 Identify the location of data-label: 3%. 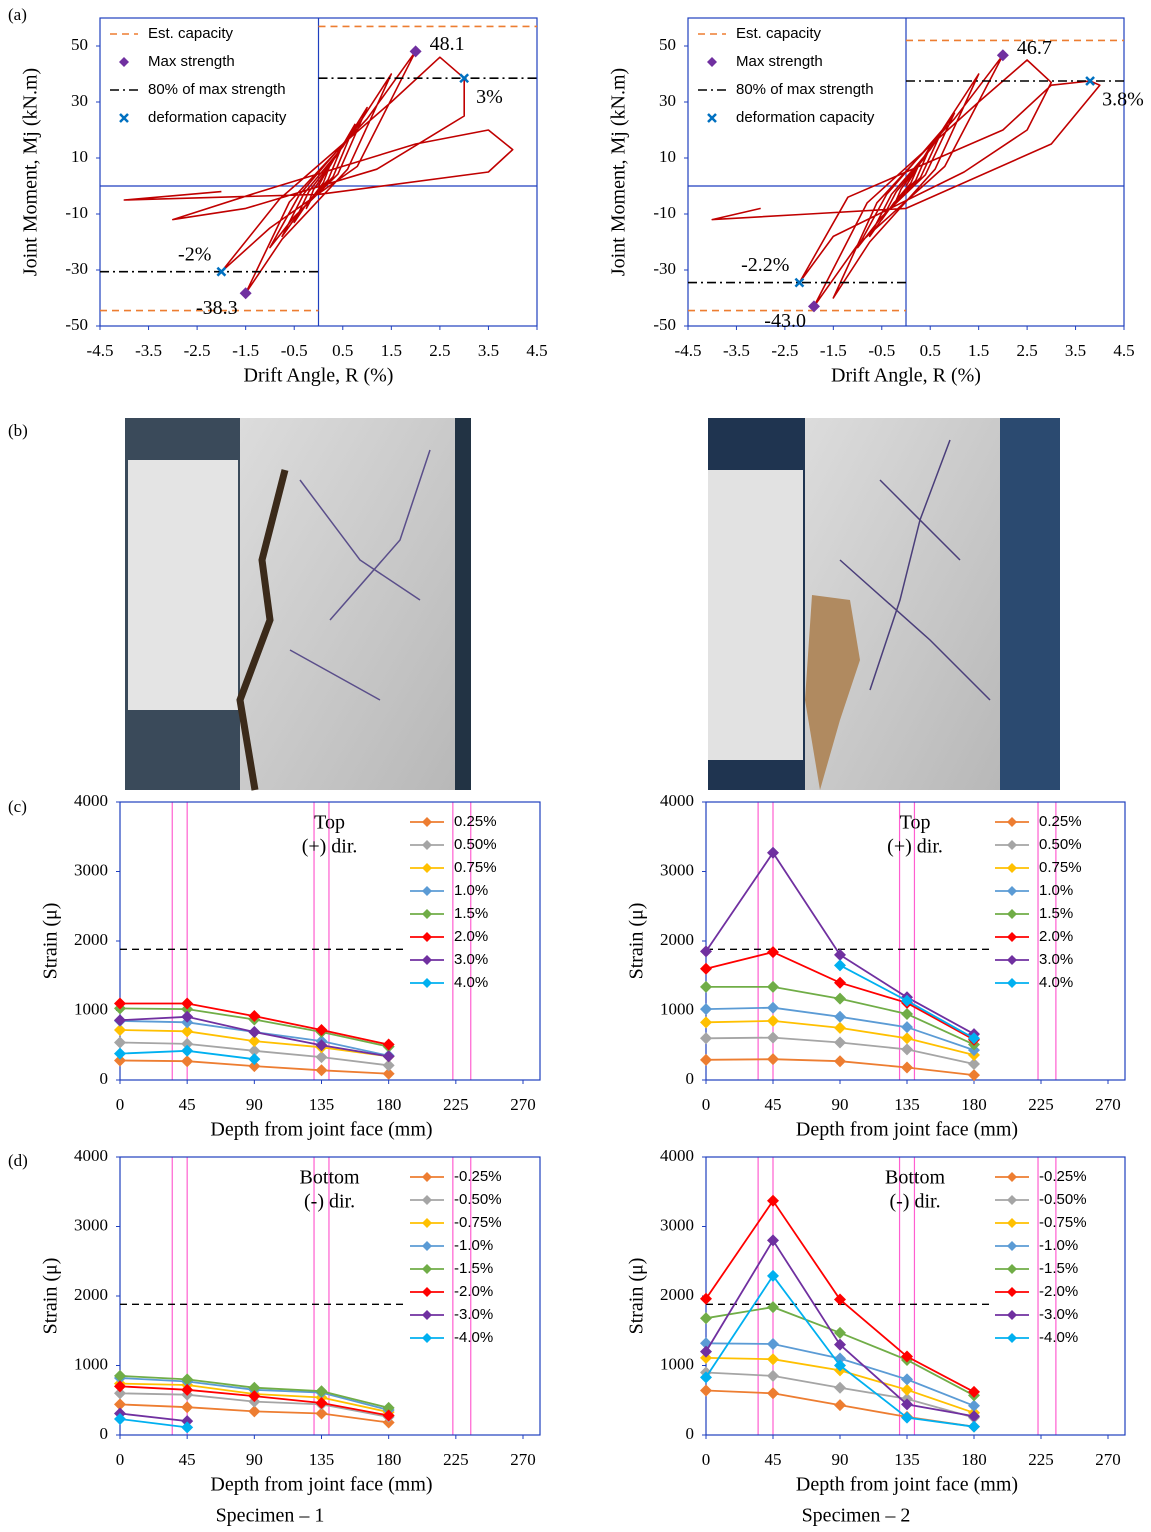
(489, 97).